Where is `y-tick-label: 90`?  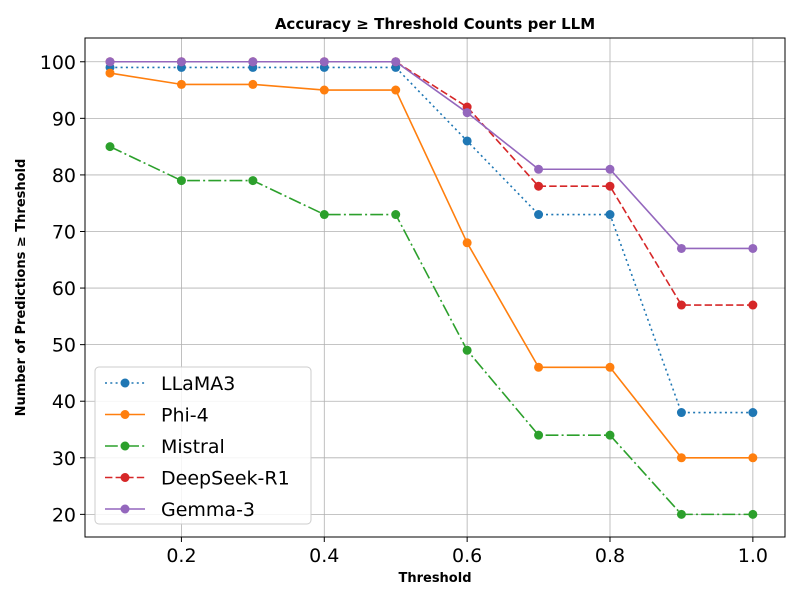 y-tick-label: 90 is located at coordinates (64, 119).